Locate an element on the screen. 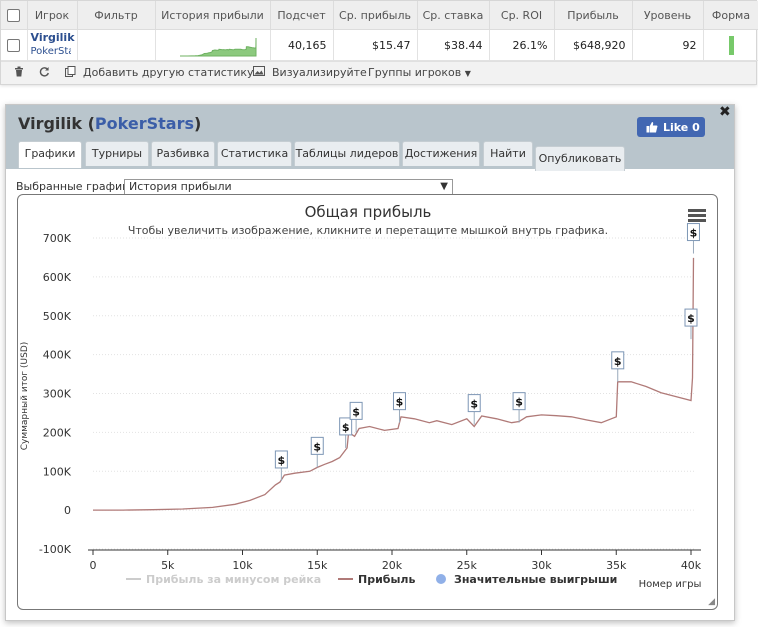 The width and height of the screenshot is (758, 627). visualize-button: Визуализируйте is located at coordinates (319, 72).